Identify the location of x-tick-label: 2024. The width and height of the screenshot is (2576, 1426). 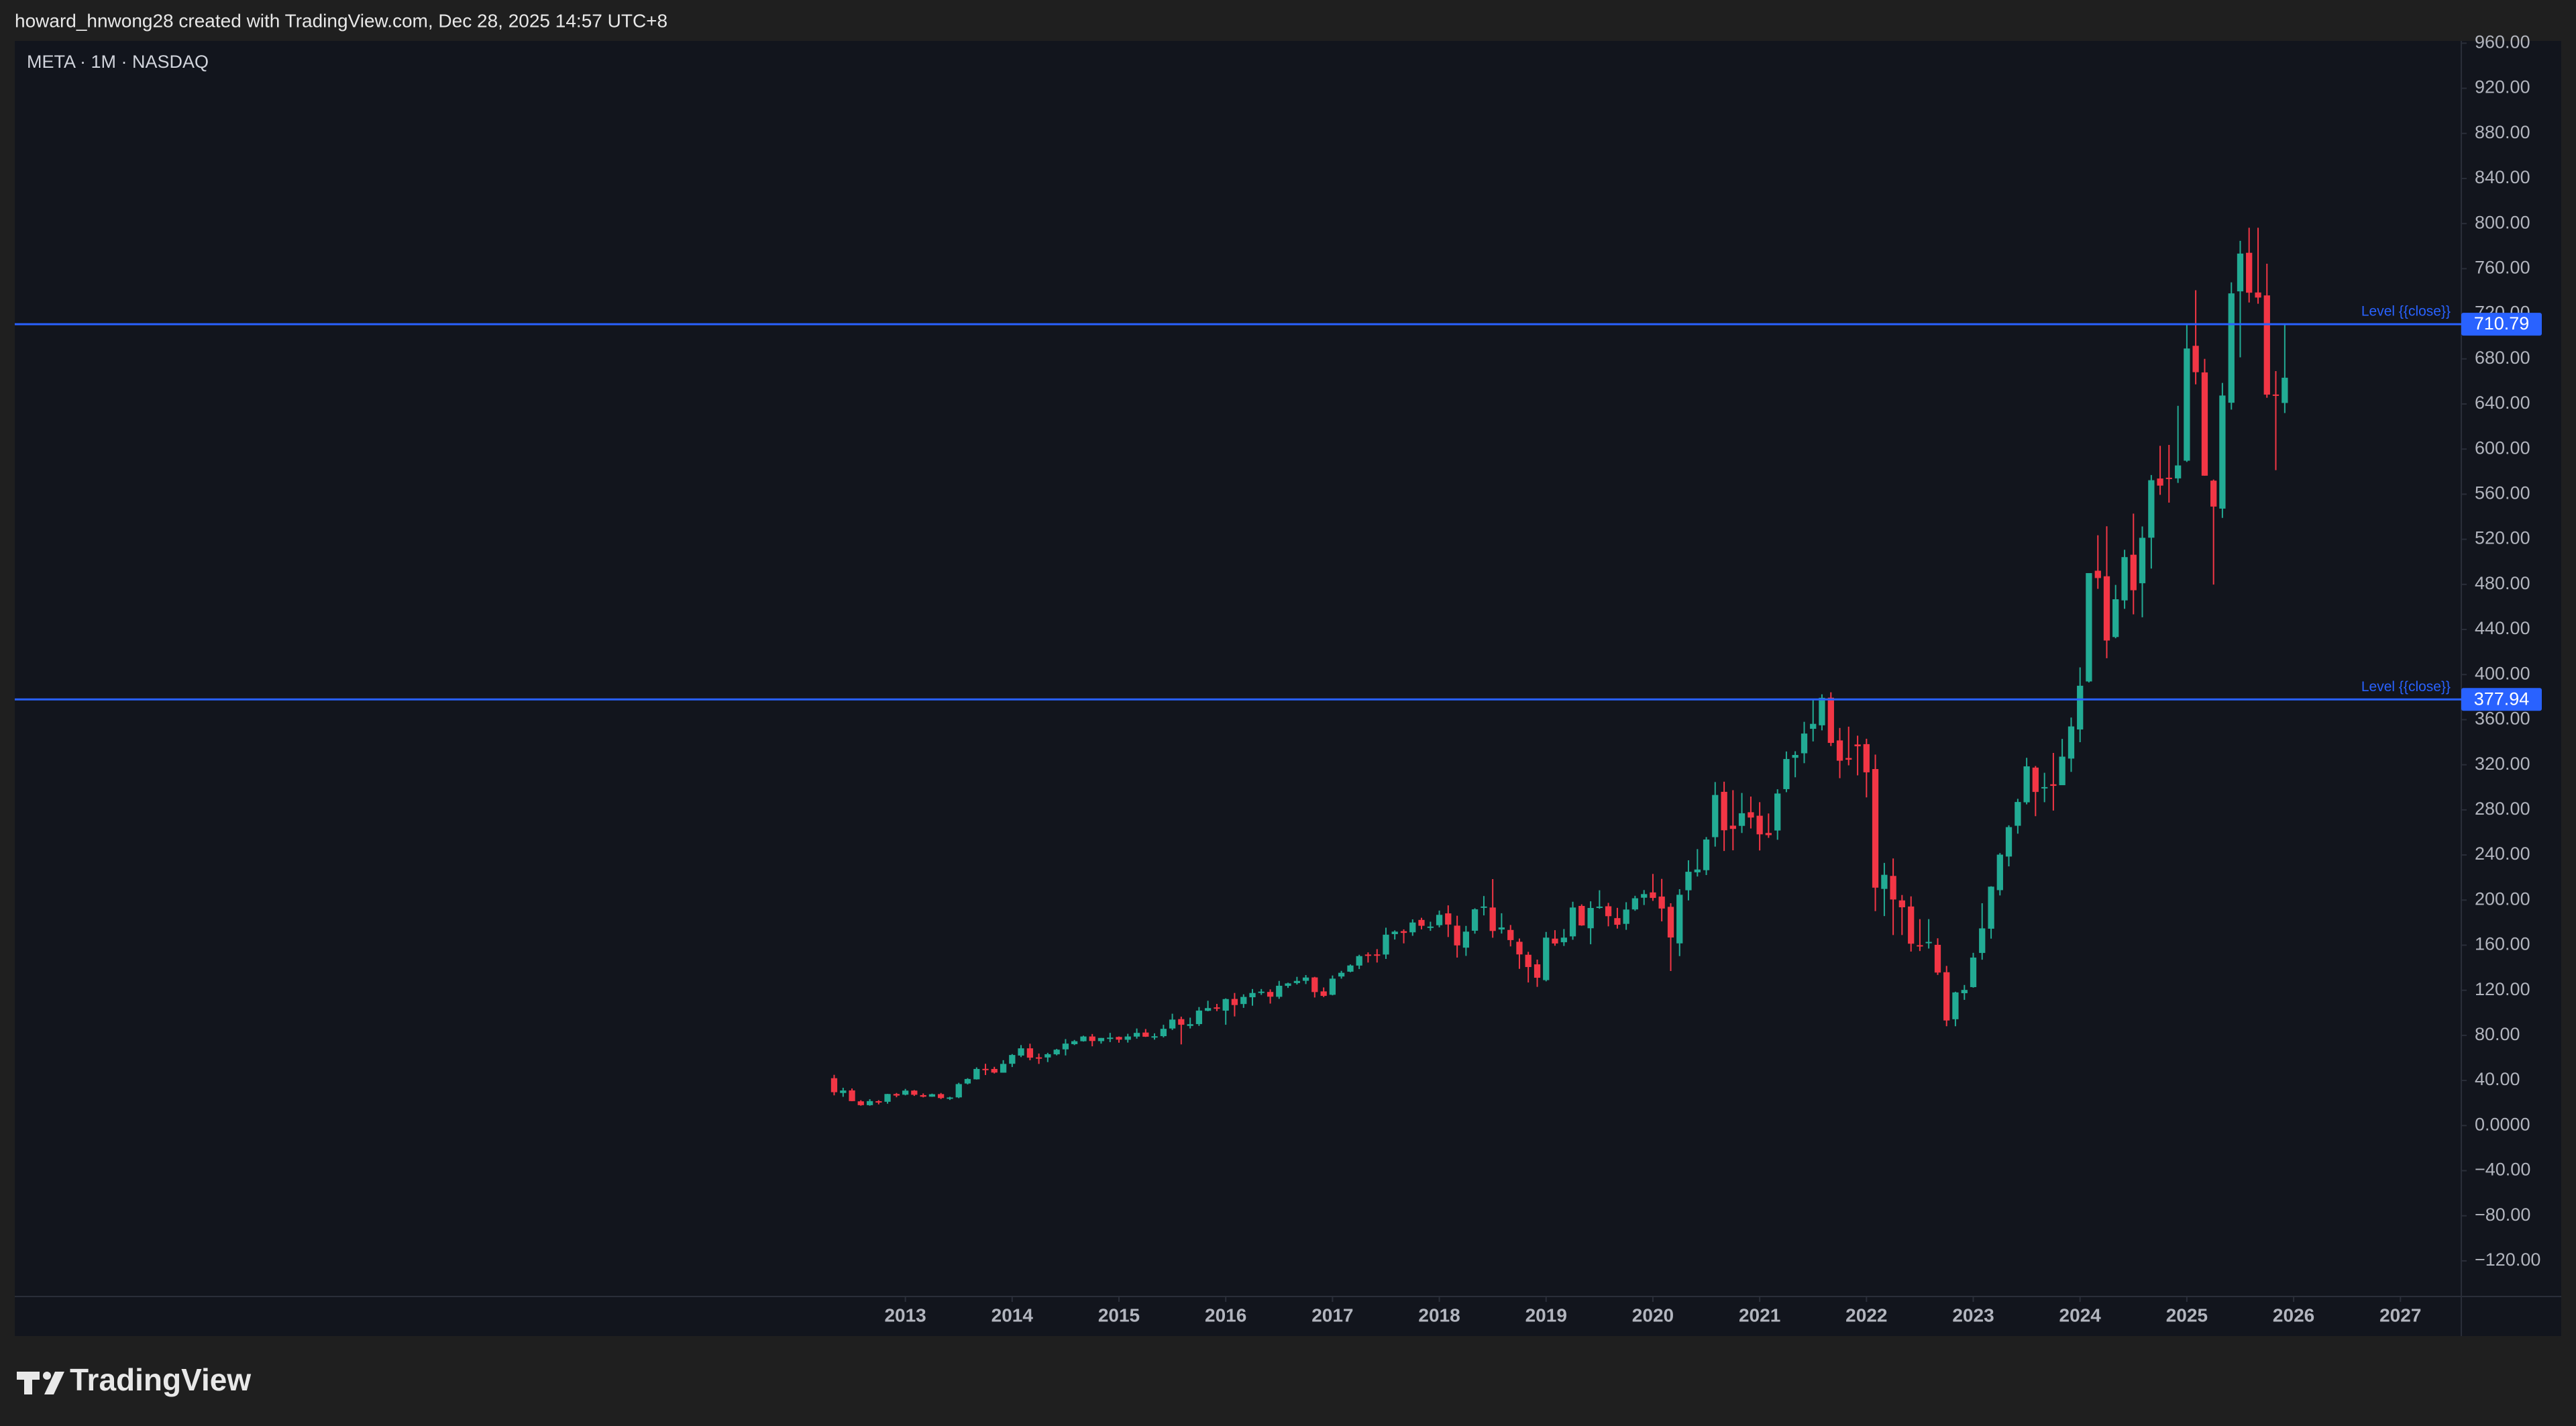
(2080, 1315).